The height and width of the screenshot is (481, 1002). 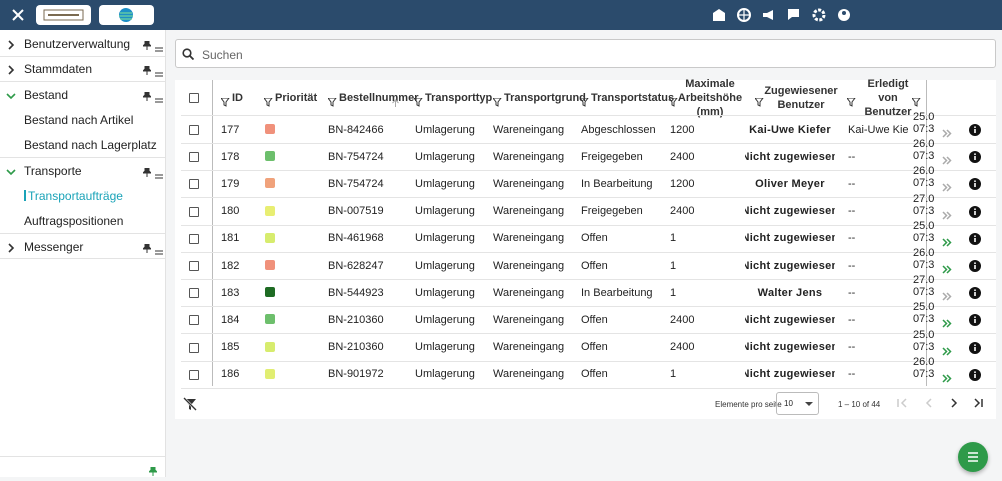 What do you see at coordinates (82, 246) in the screenshot?
I see `sidebar-item: Messenger` at bounding box center [82, 246].